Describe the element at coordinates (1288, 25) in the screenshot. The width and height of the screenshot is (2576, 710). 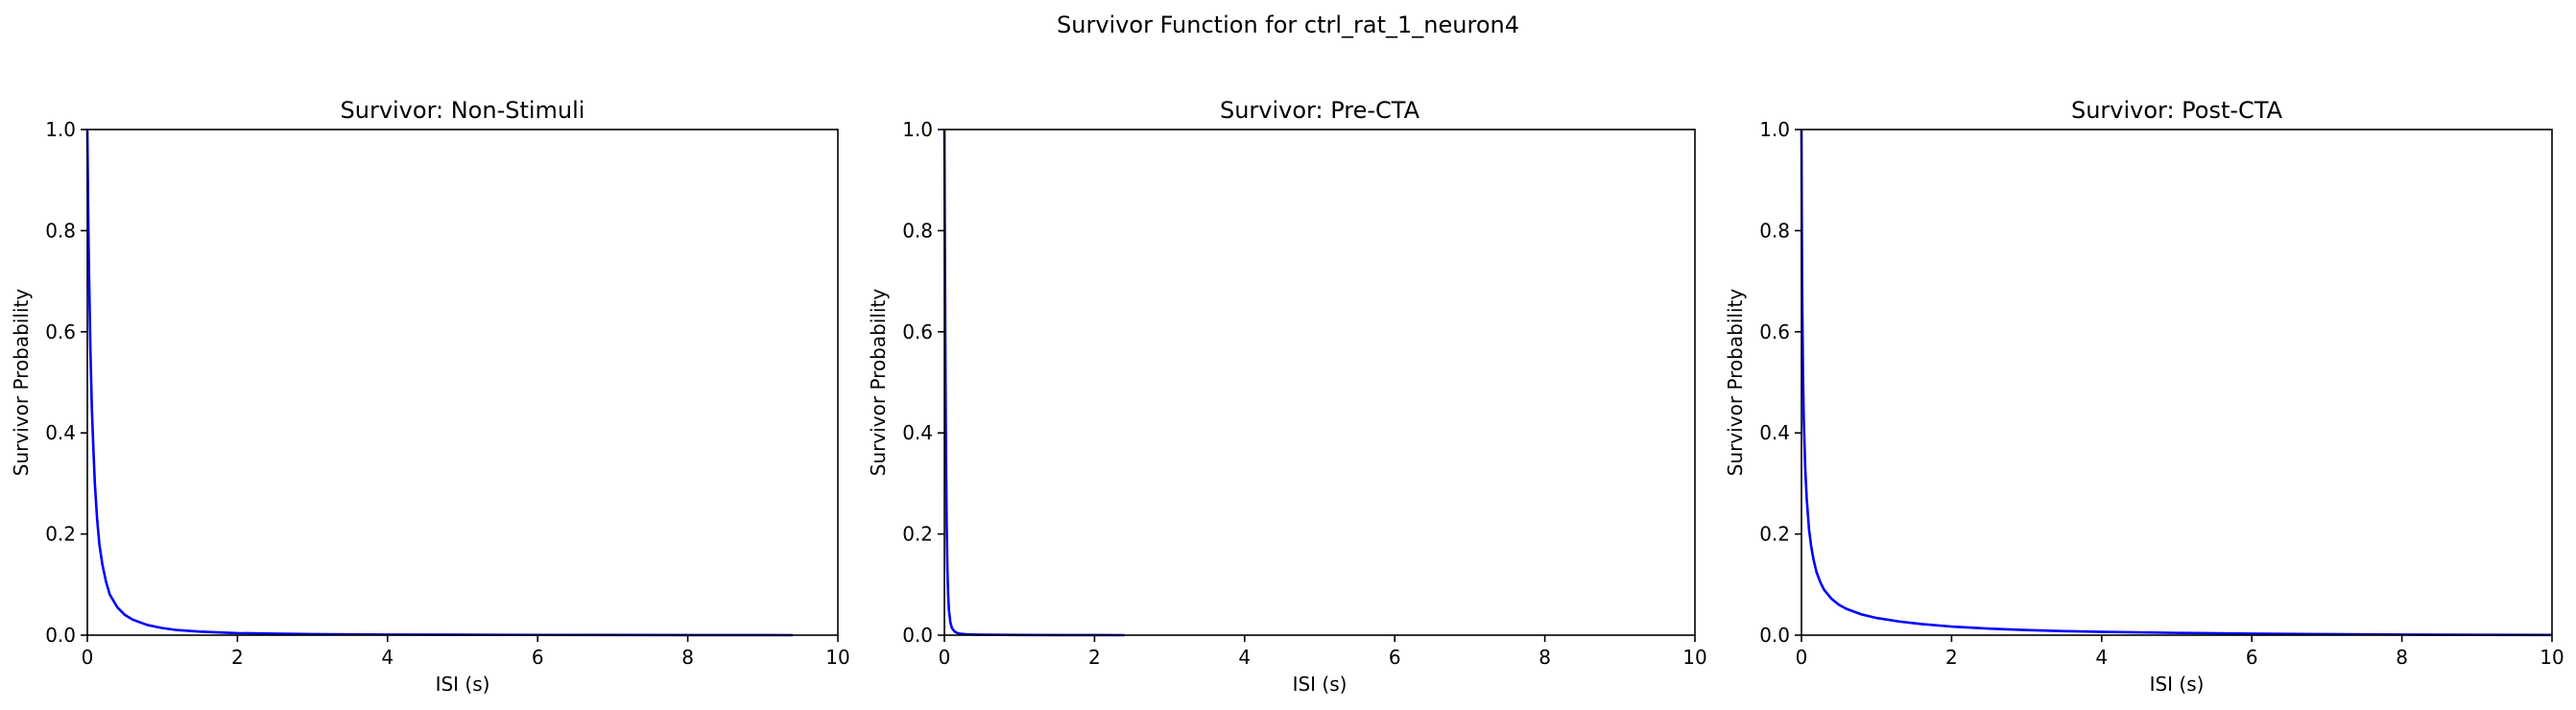
I see `figure-suptitle: Survivor Function for ctrl_rat_1_neuron4` at that location.